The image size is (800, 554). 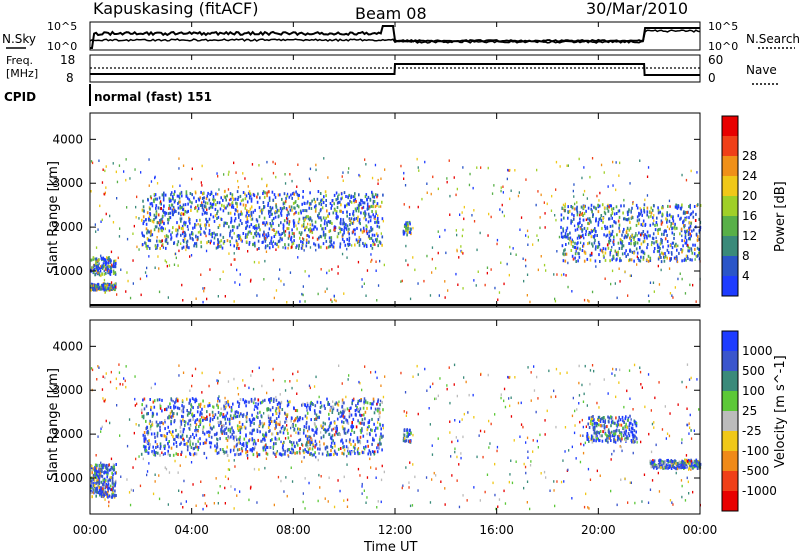 I want to click on colorbar-segment, so click(x=730, y=246).